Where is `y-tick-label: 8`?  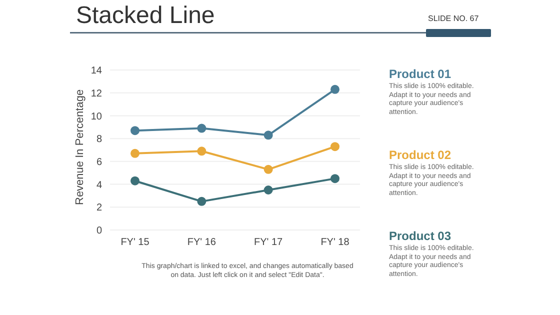 y-tick-label: 8 is located at coordinates (99, 140).